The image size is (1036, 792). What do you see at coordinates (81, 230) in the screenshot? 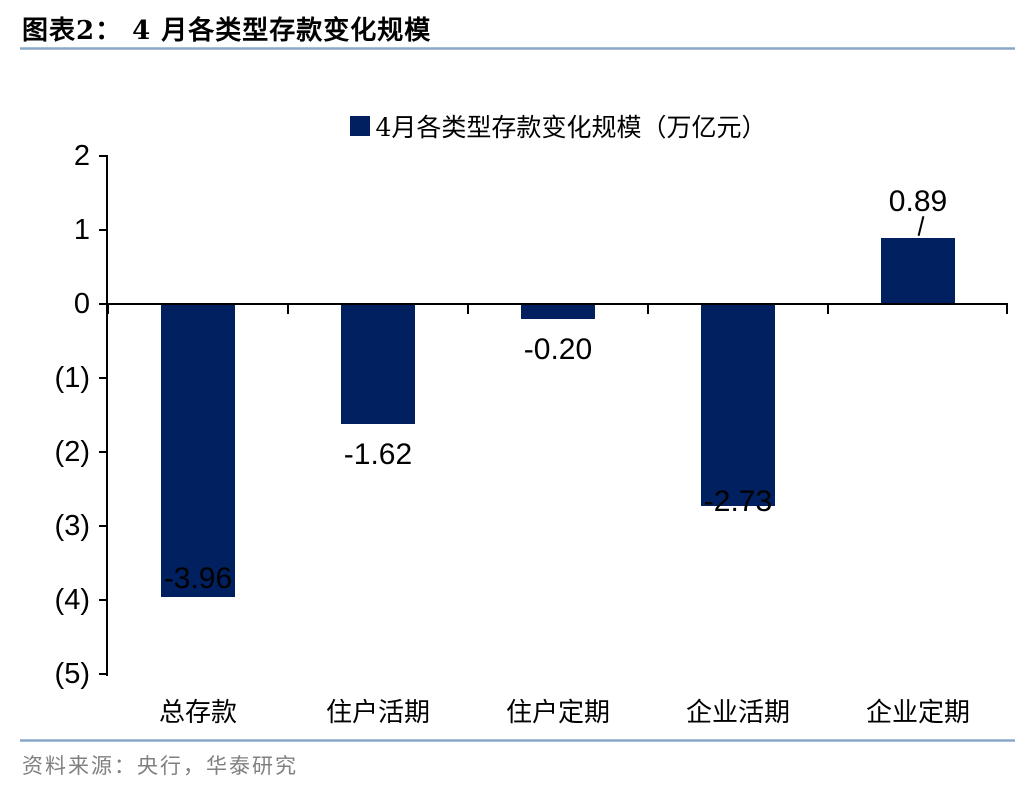
I see `y-tick-label: 1` at bounding box center [81, 230].